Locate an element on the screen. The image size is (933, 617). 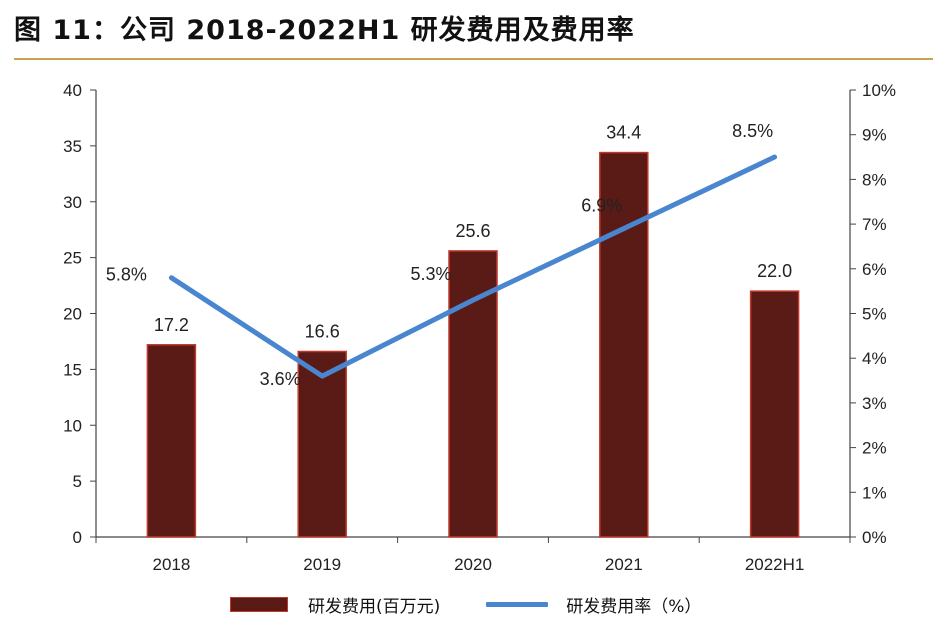
rate-value-label: 8.5% is located at coordinates (752, 131).